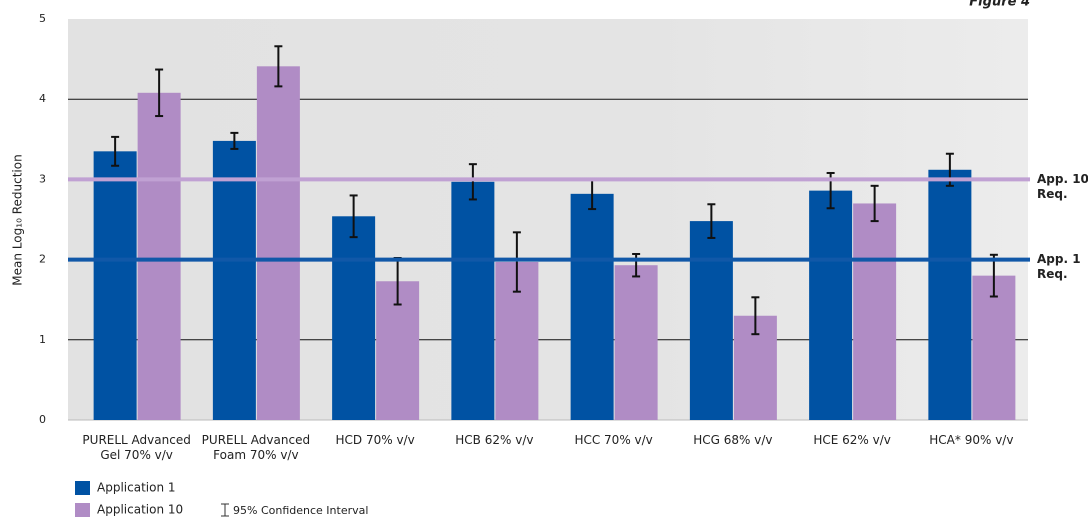 The image size is (1088, 519). Describe the element at coordinates (42, 18) in the screenshot. I see `y-tick-label: 5` at that location.